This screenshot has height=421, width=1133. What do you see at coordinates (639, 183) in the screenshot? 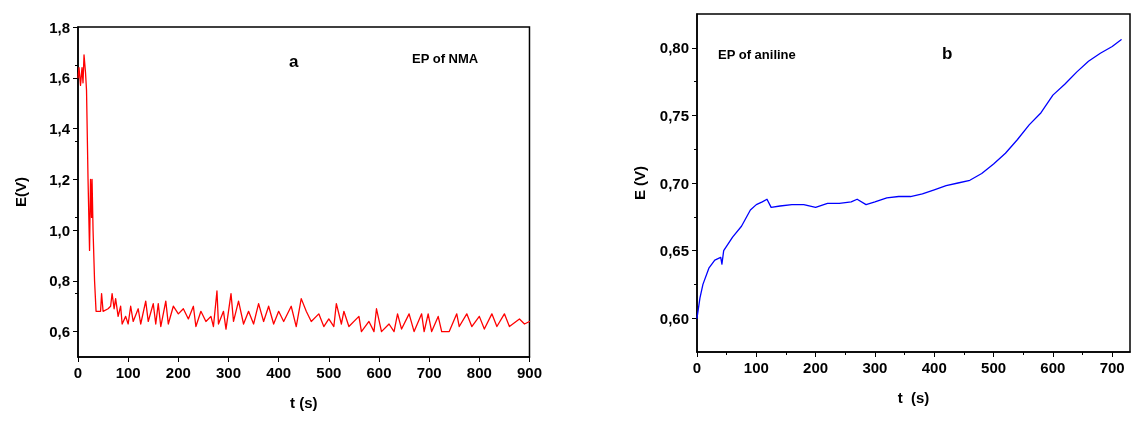
I see `y-axis-title: E (V)` at bounding box center [639, 183].